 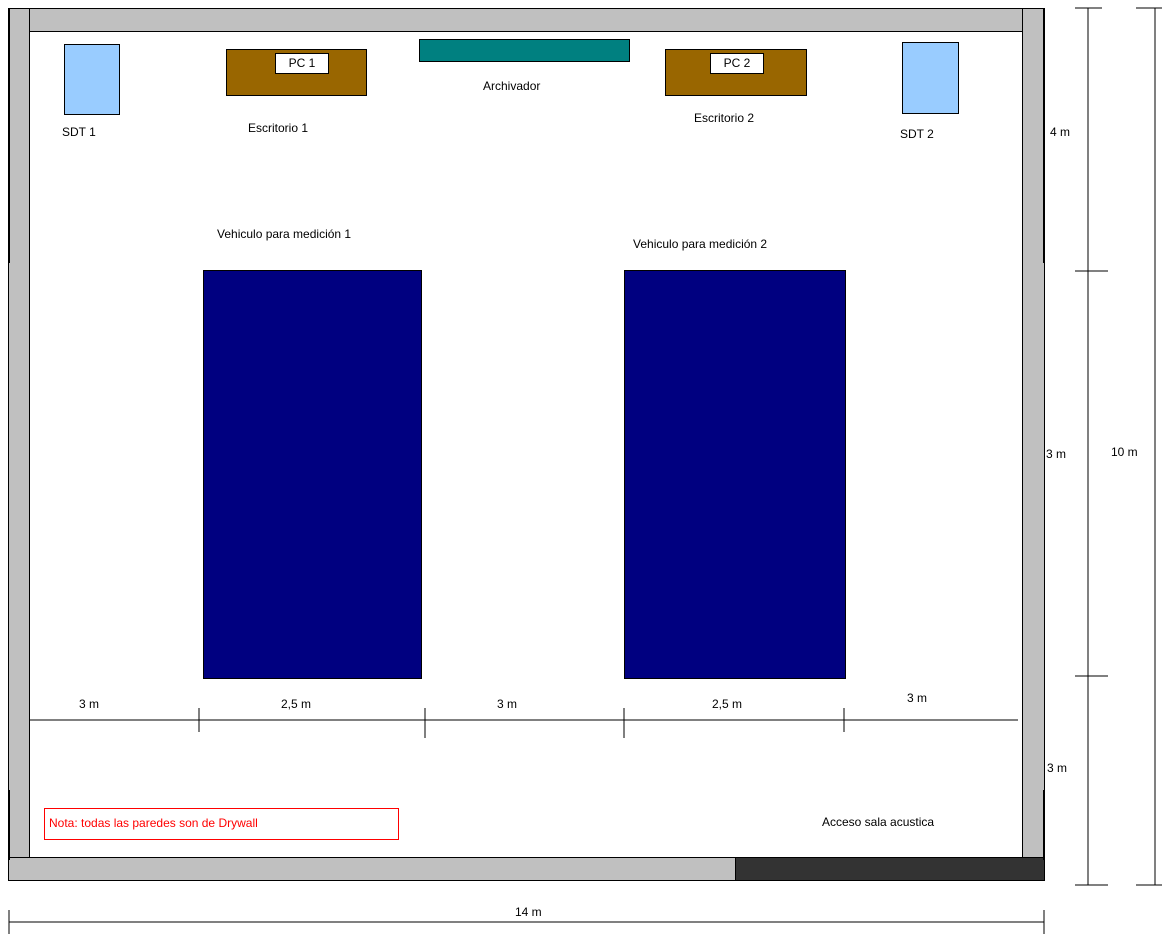 What do you see at coordinates (512, 86) in the screenshot?
I see `cabinet-label: Archivador` at bounding box center [512, 86].